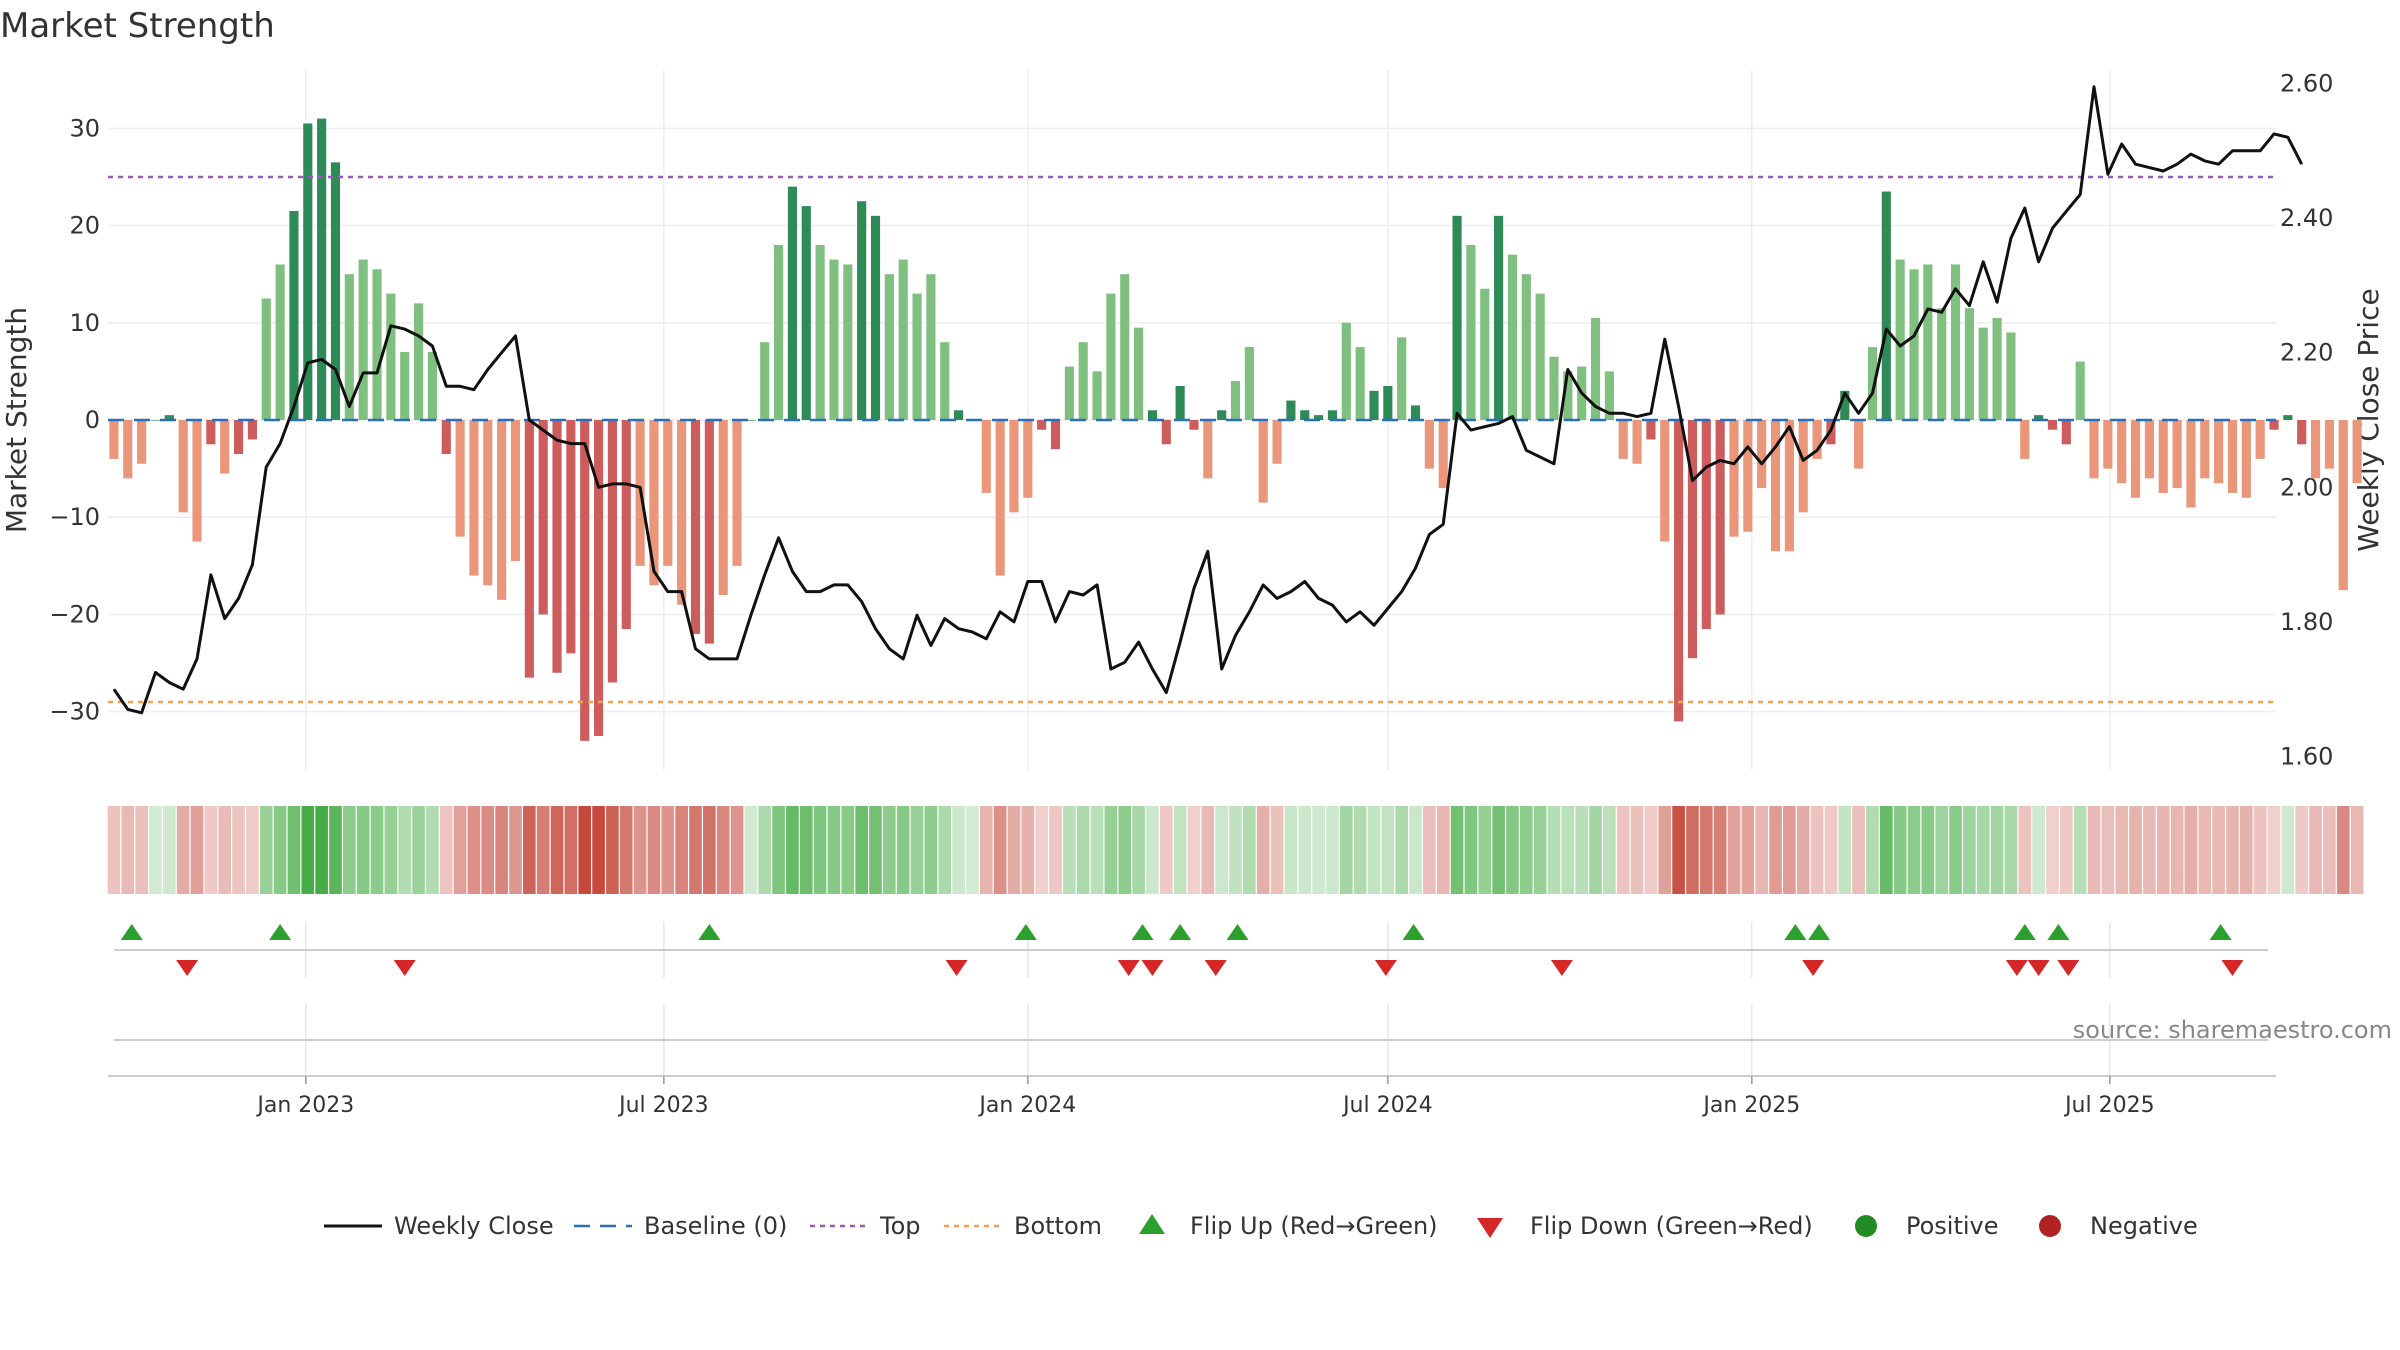 This screenshot has width=2400, height=1350. Describe the element at coordinates (1152, 1224) in the screenshot. I see `legend-flip-up-swatch` at that location.